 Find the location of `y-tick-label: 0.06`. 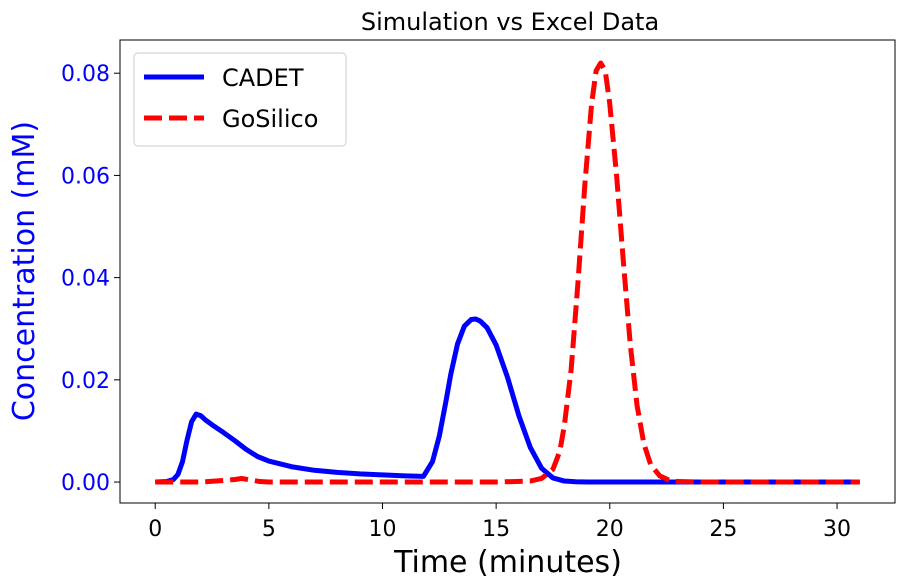

y-tick-label: 0.06 is located at coordinates (85, 176).